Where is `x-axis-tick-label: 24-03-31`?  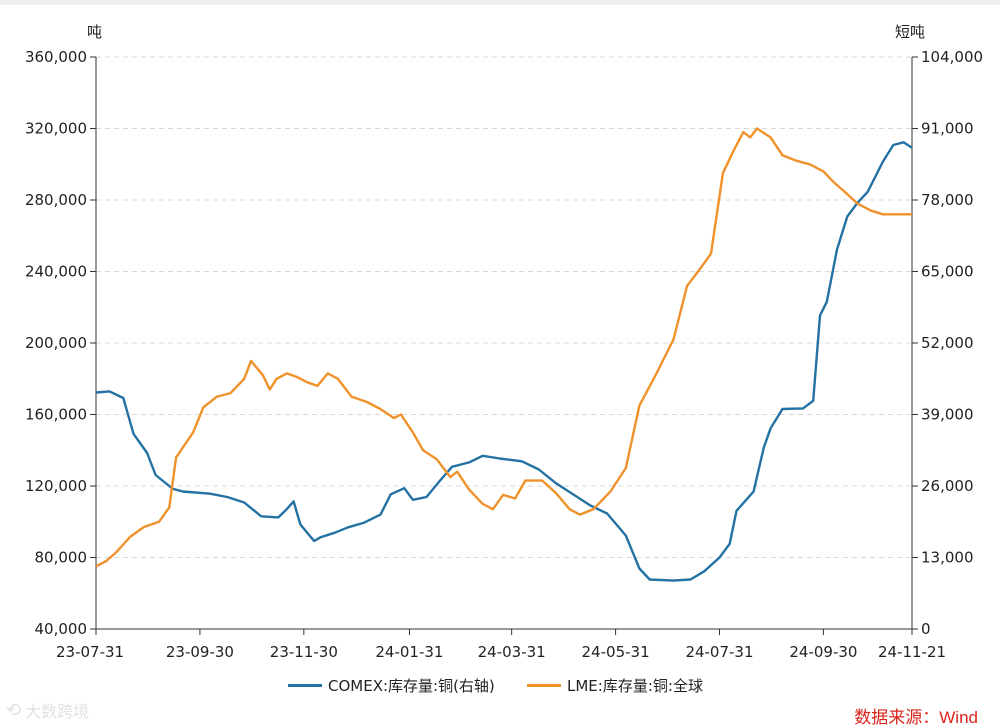 x-axis-tick-label: 24-03-31 is located at coordinates (512, 652).